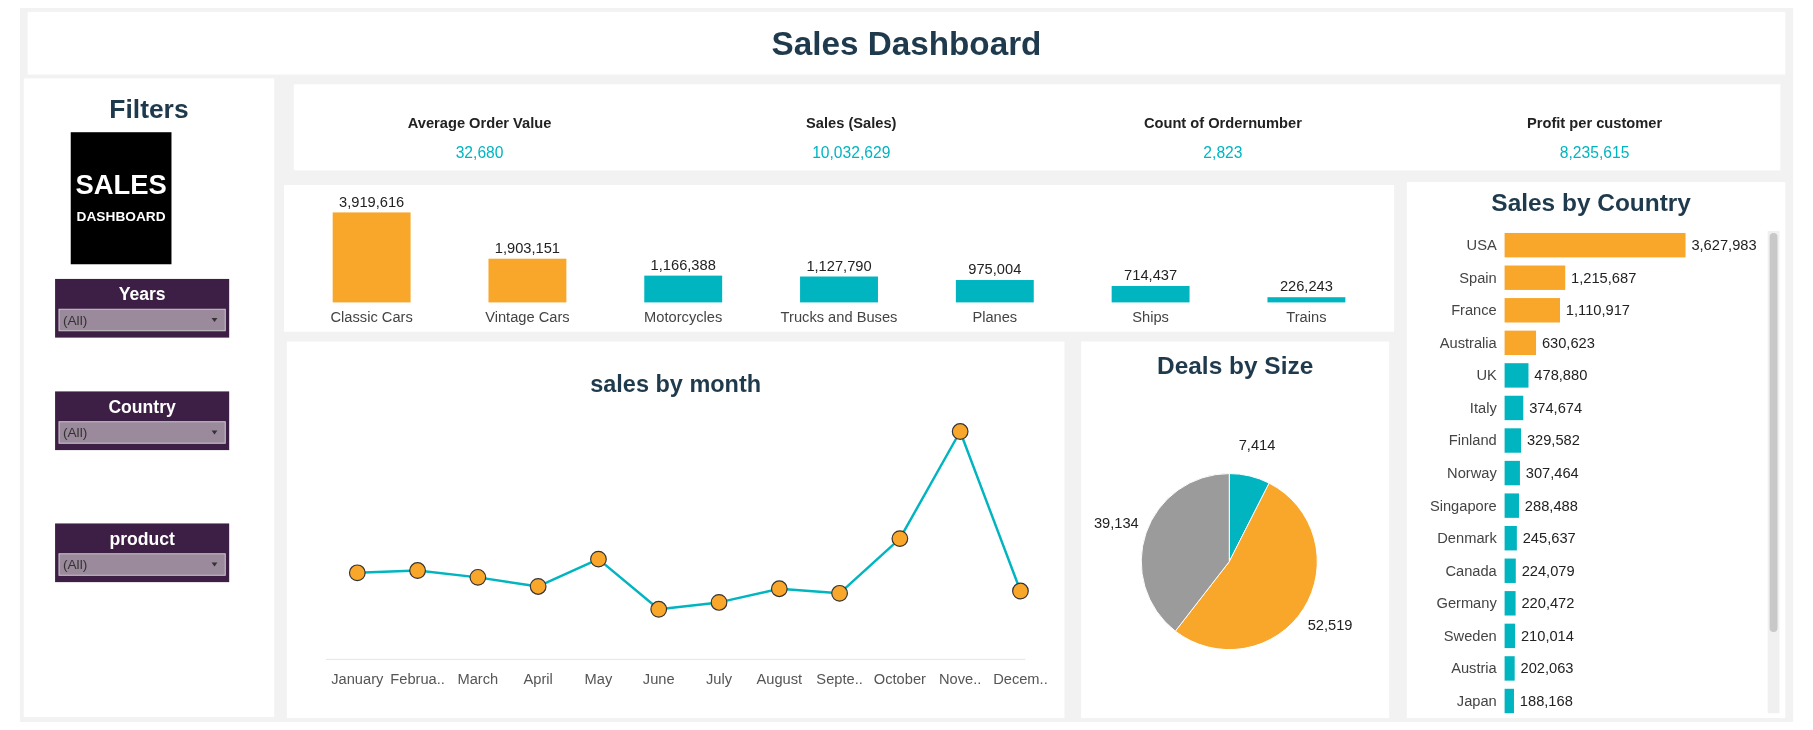 The width and height of the screenshot is (1813, 730). Describe the element at coordinates (900, 678) in the screenshot. I see `x-tick-label: October` at that location.